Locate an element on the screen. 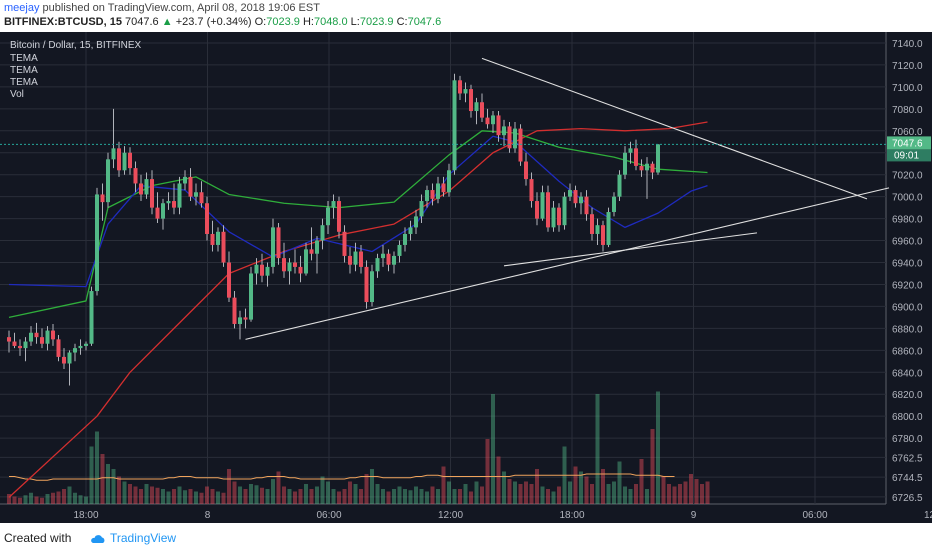  tradingview-brand: TradingView is located at coordinates (133, 538).